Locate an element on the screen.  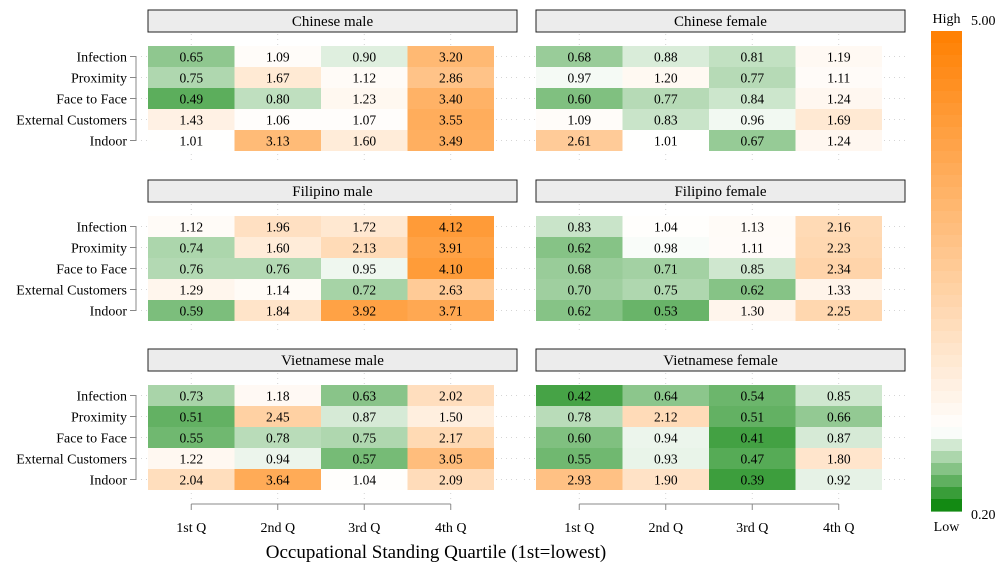
cell-value-label: 1.33 is located at coordinates (839, 290).